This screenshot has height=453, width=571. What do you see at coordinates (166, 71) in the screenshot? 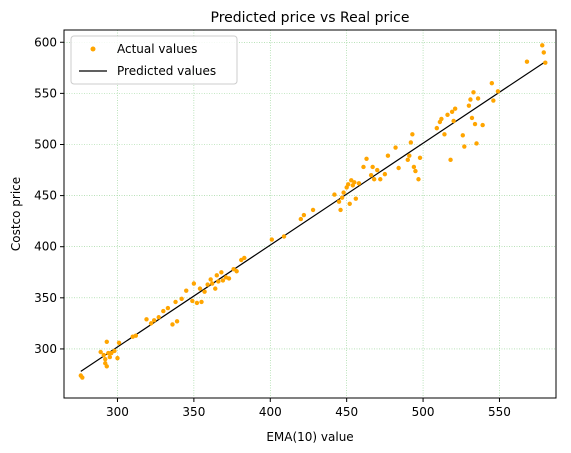
I see `legend-label-predicted: Predicted values` at bounding box center [166, 71].